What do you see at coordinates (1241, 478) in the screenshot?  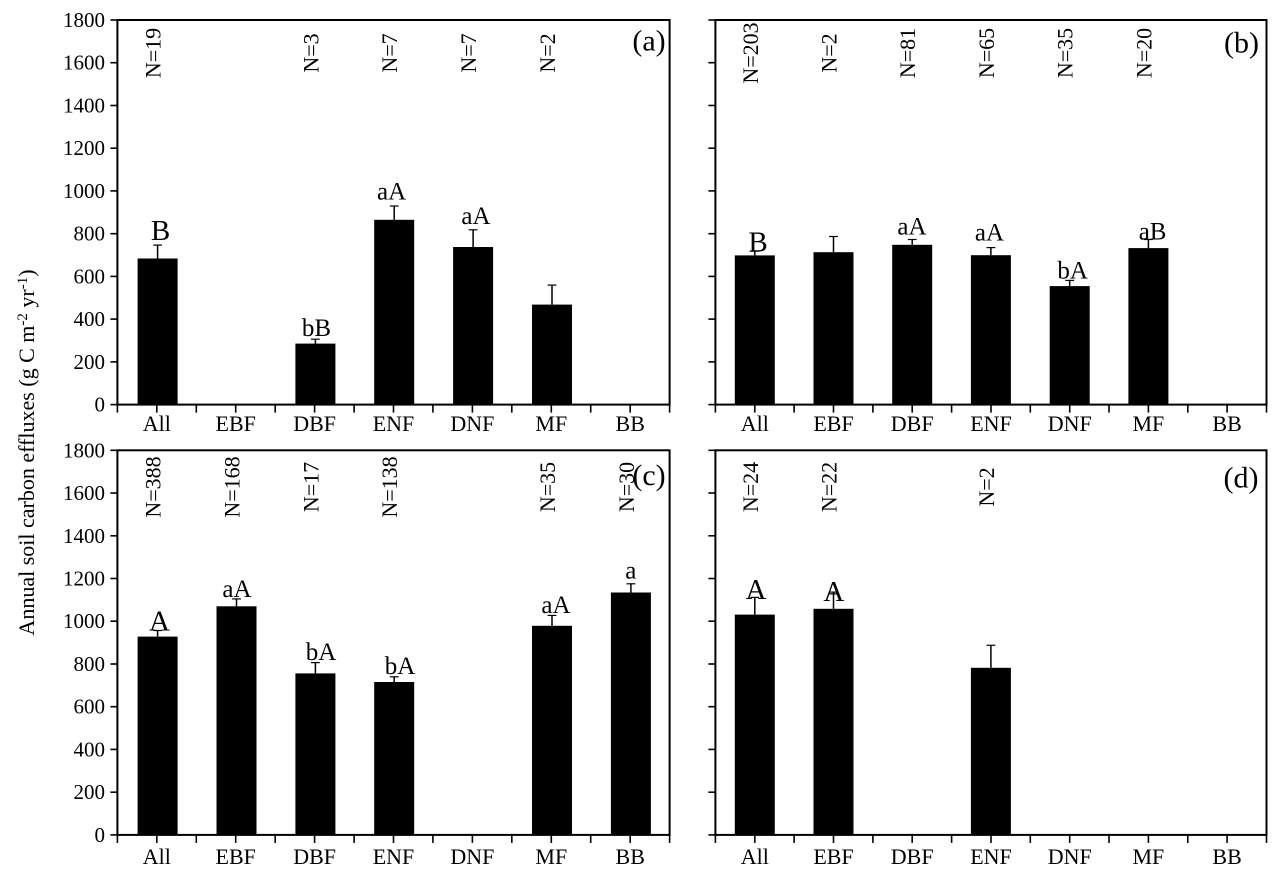 I see `svg-text: (d)` at bounding box center [1241, 478].